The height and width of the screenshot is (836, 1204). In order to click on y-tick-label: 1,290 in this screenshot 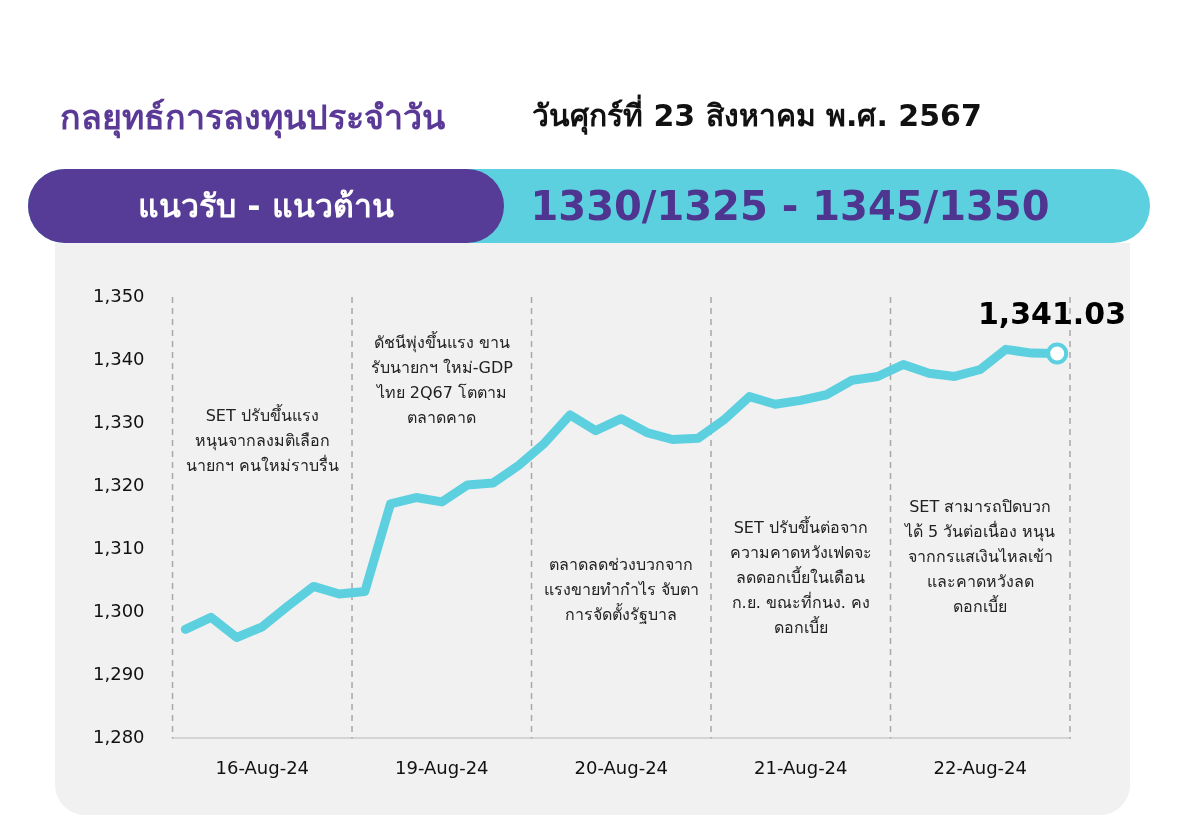, I will do `click(119, 674)`.